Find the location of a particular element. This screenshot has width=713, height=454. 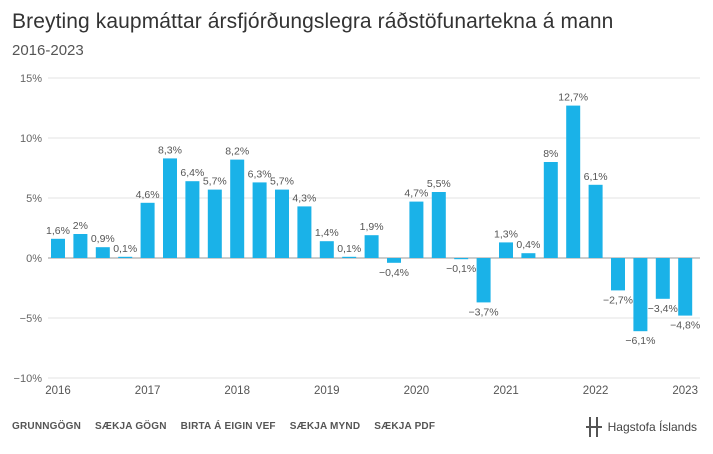

data-label: −2,7% is located at coordinates (618, 300).